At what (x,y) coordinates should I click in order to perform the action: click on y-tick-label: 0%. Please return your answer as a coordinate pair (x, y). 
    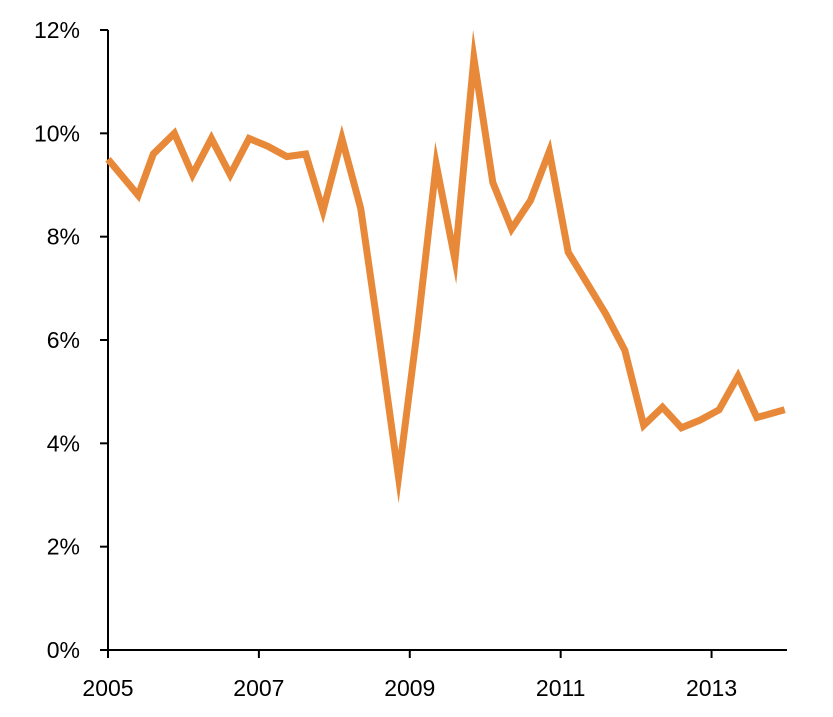
    Looking at the image, I should click on (63, 650).